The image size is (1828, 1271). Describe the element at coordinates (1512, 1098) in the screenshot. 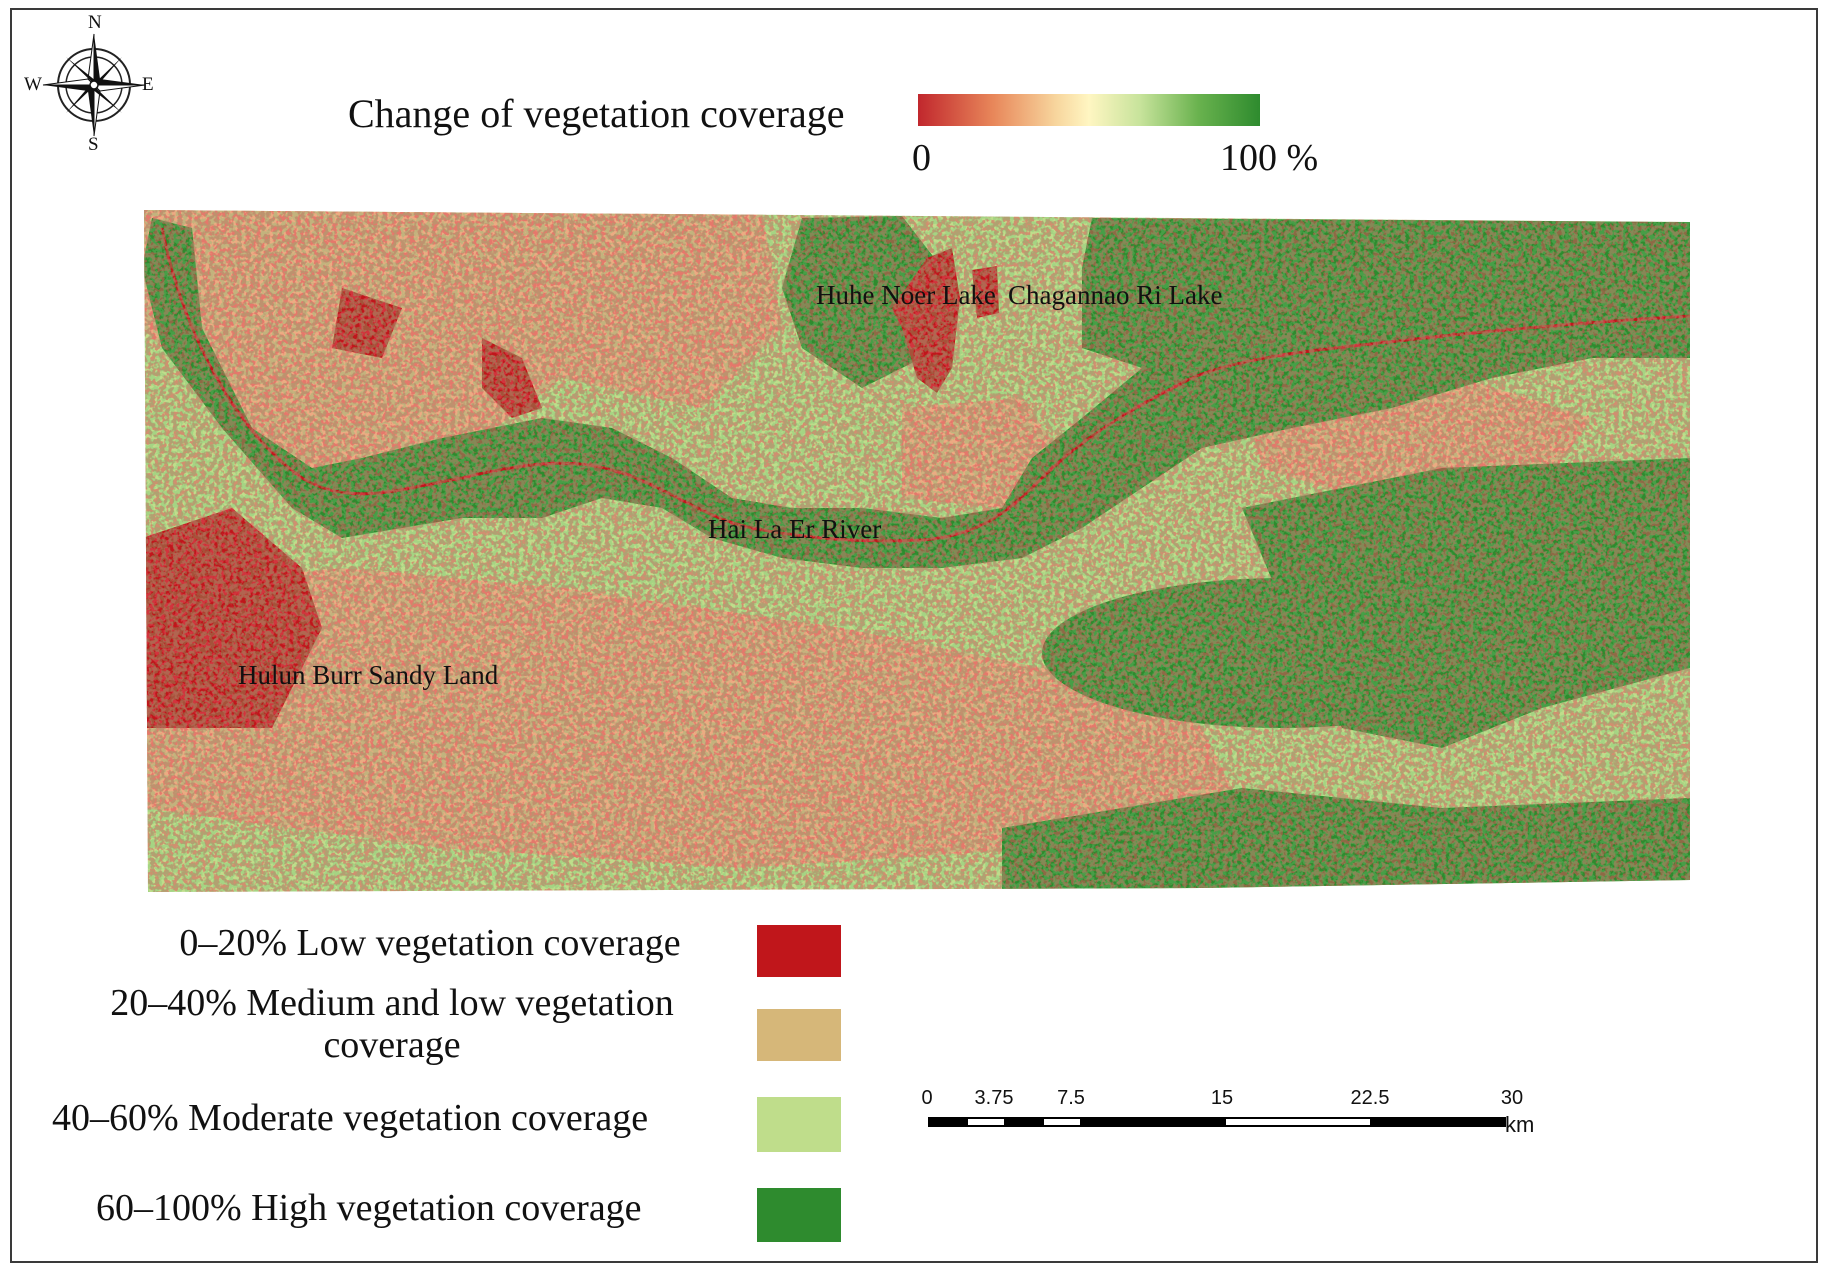

I see `scale-tick-30: 30` at that location.